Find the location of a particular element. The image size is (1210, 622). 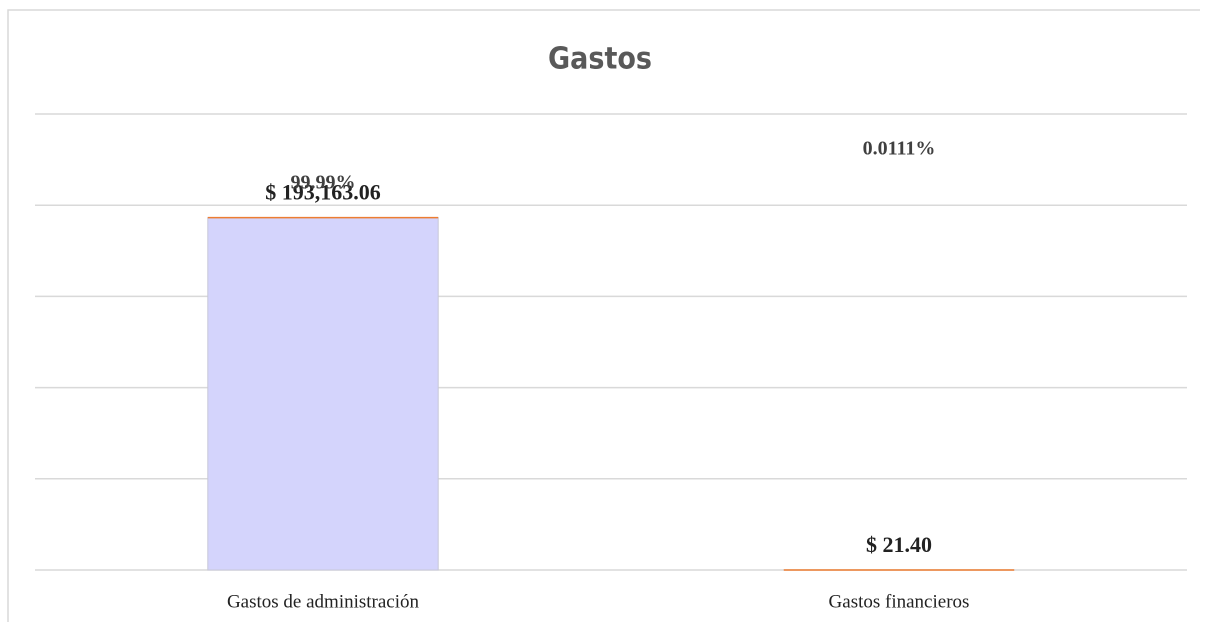

x-tick-label: Gastos financieros is located at coordinates (899, 601).